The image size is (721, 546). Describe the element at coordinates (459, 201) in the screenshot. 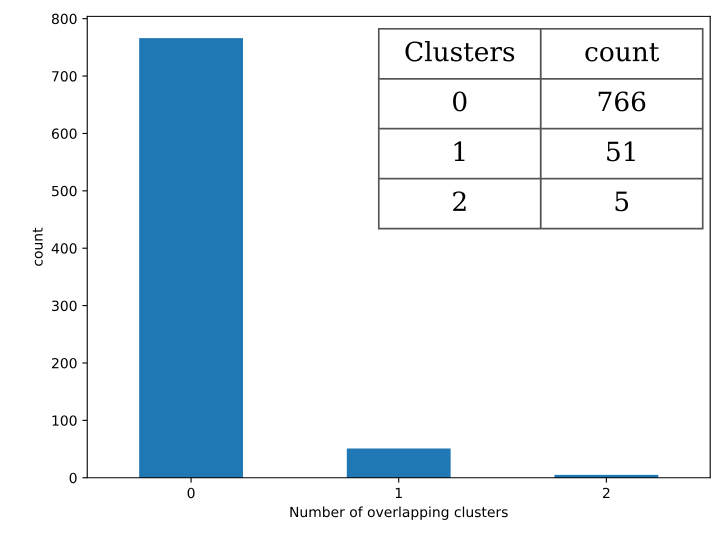

I see `annotation: 2` at that location.